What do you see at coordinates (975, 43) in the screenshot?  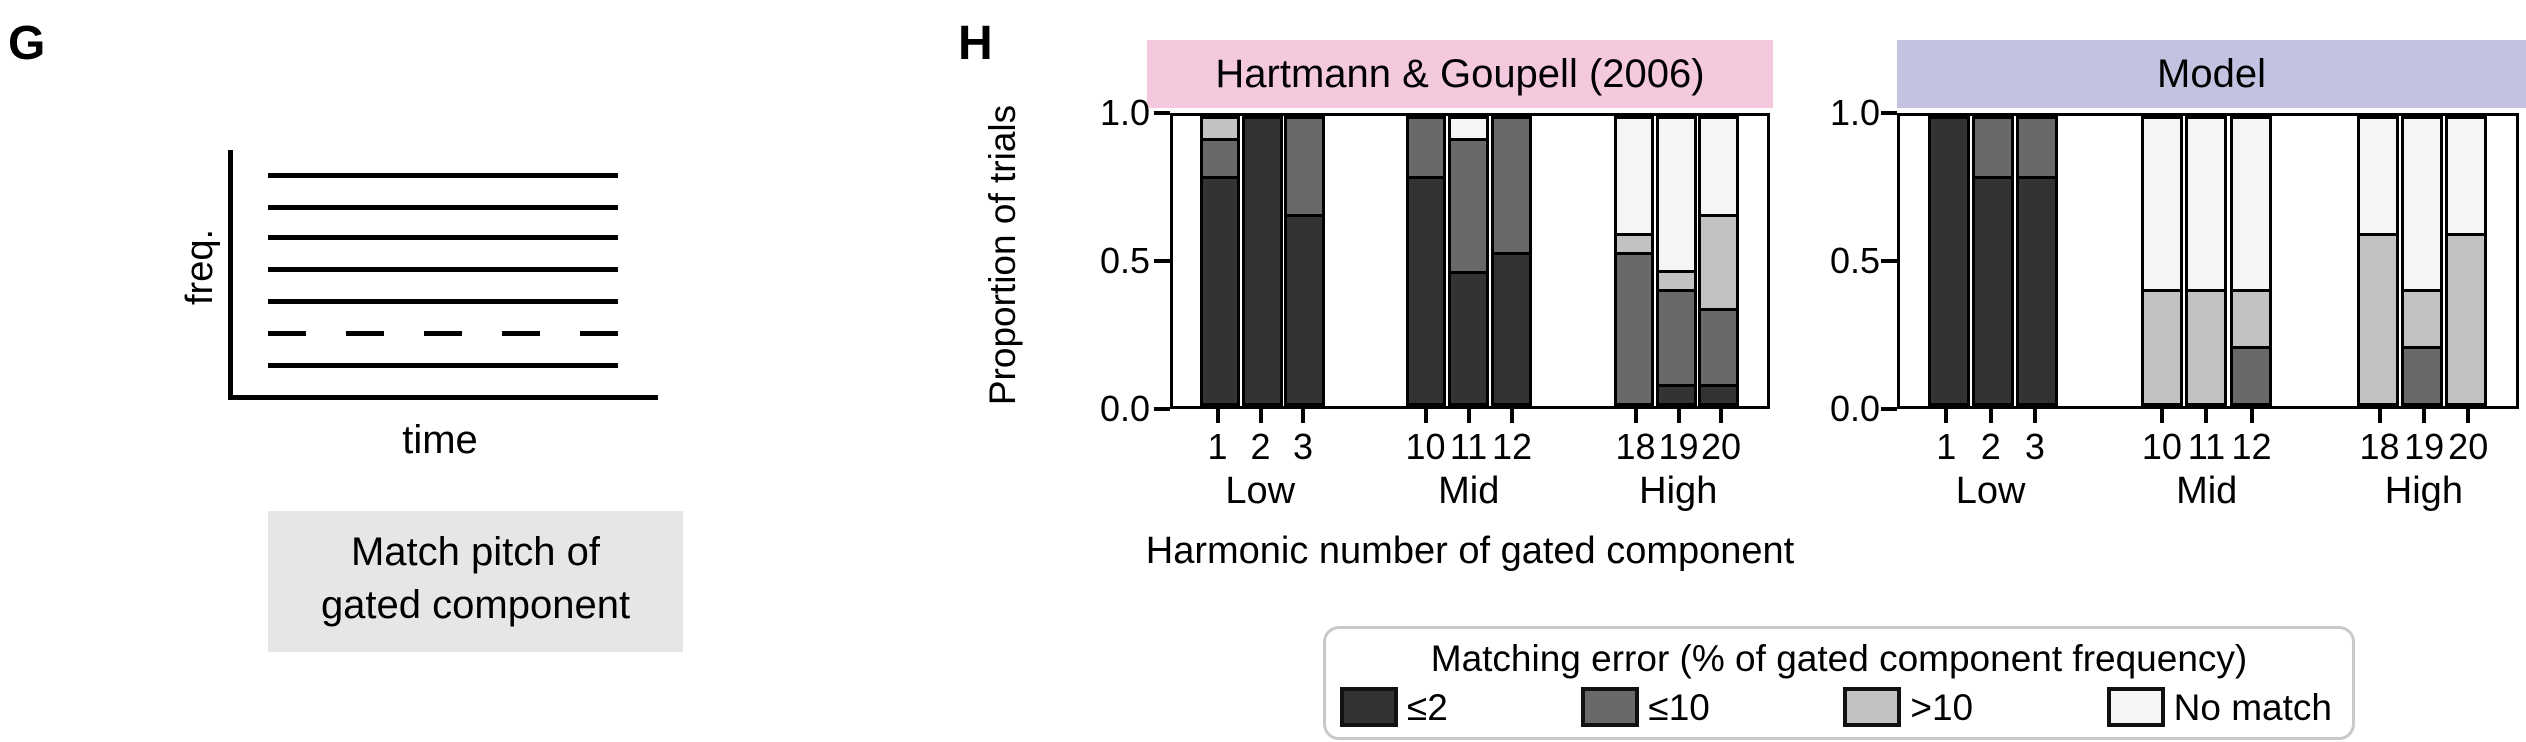 I see `panel-h-label: H` at bounding box center [975, 43].